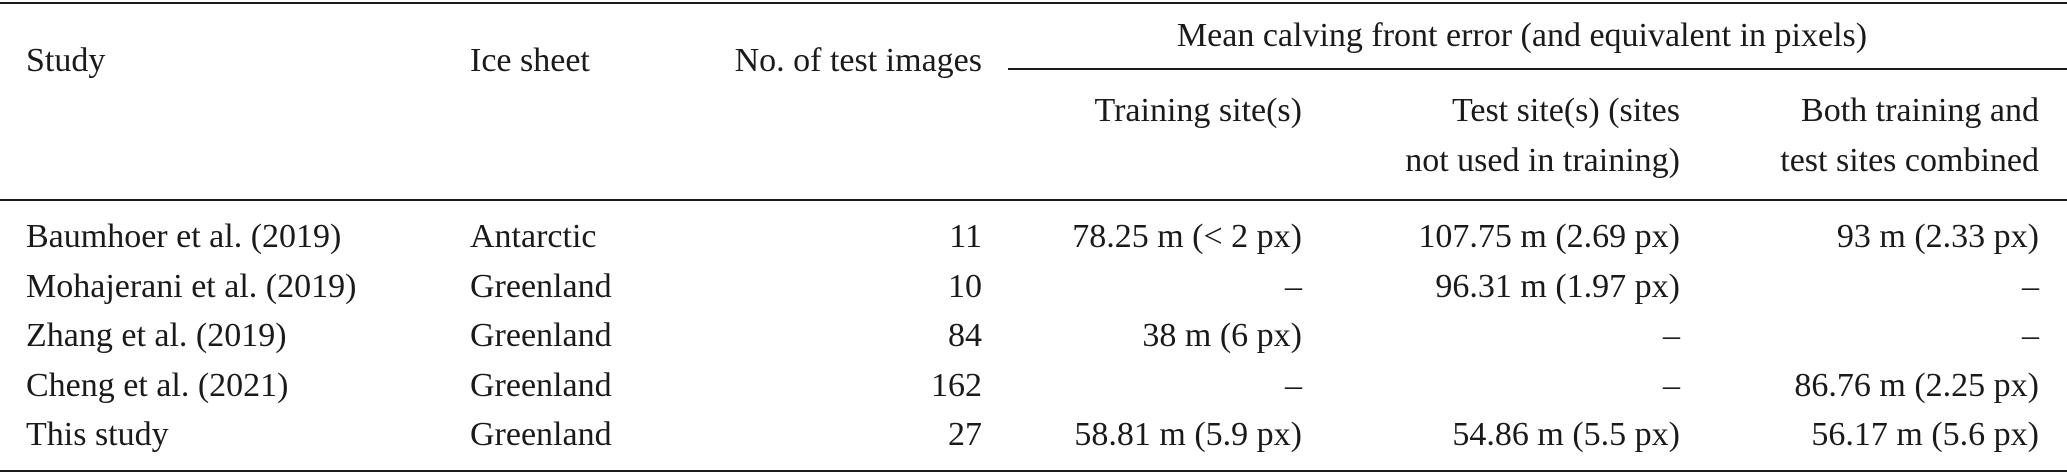 The height and width of the screenshot is (474, 2067). What do you see at coordinates (1557, 286) in the screenshot?
I see `cell-test-error: 96.31 m (1.97 px)` at bounding box center [1557, 286].